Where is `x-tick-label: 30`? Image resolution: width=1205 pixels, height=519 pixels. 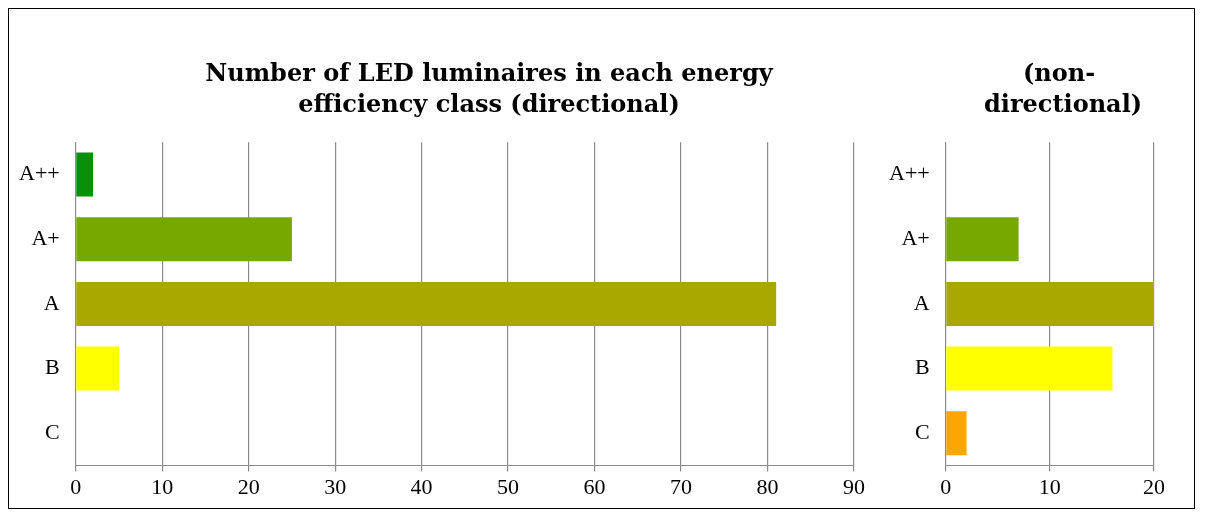
x-tick-label: 30 is located at coordinates (335, 486).